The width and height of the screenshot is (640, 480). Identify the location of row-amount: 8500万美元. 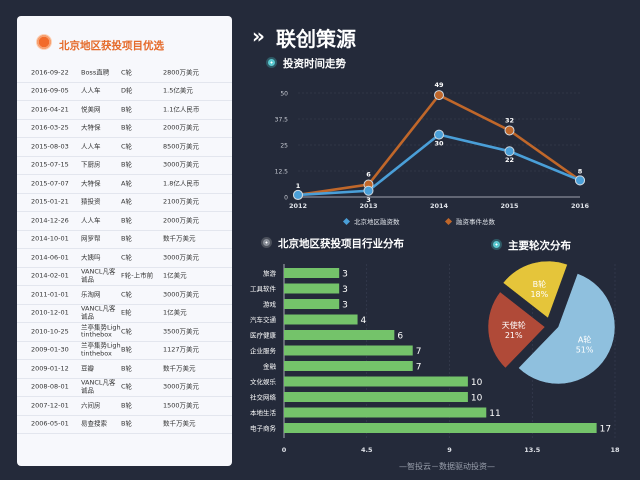
(181, 146).